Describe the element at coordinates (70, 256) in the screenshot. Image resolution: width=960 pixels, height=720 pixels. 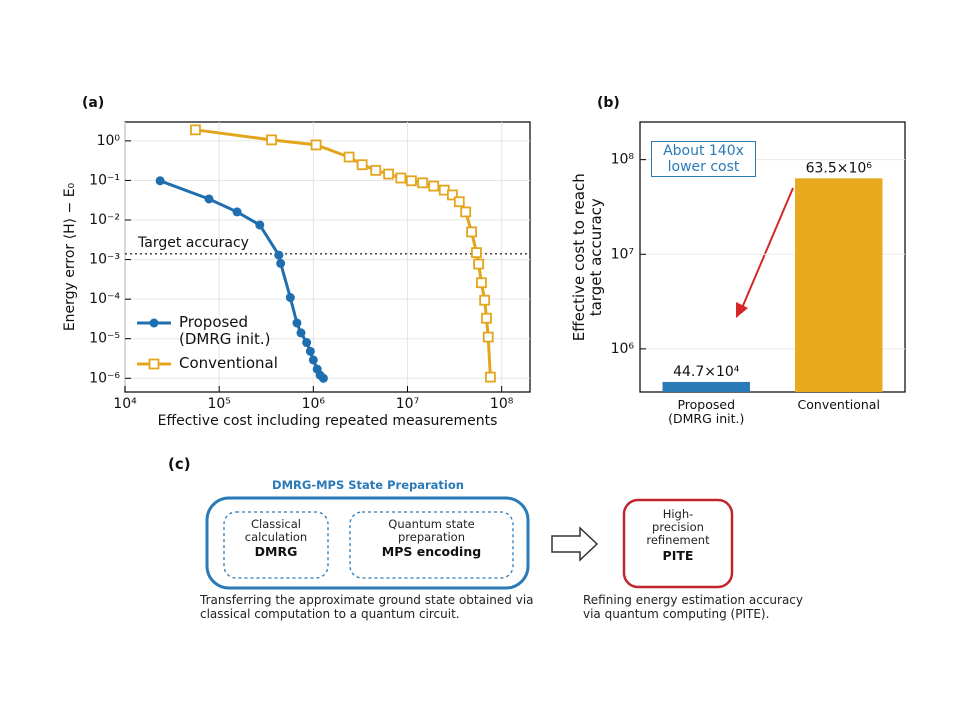
I see `y-axis-label: Energy error ⟨H⟩ − E₀` at that location.